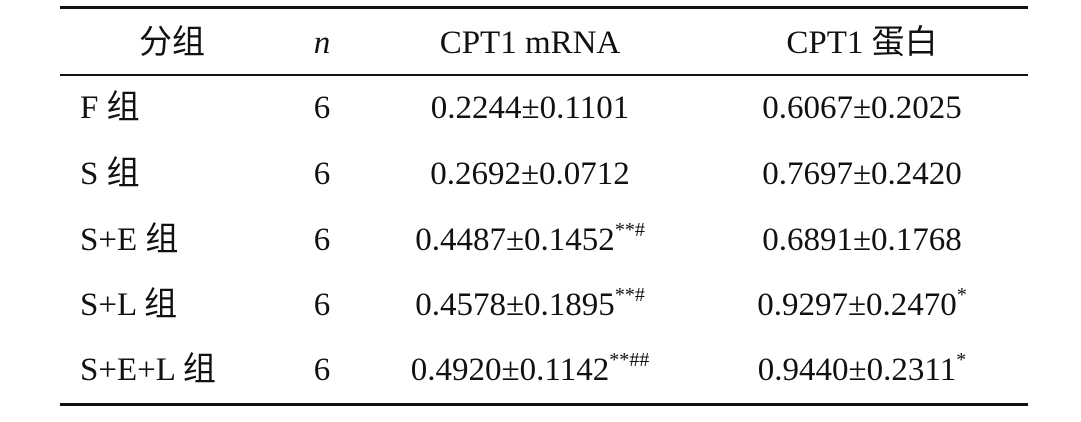 This screenshot has height=422, width=1081. I want to click on table-cell: 0.2692±0.0712, so click(530, 174).